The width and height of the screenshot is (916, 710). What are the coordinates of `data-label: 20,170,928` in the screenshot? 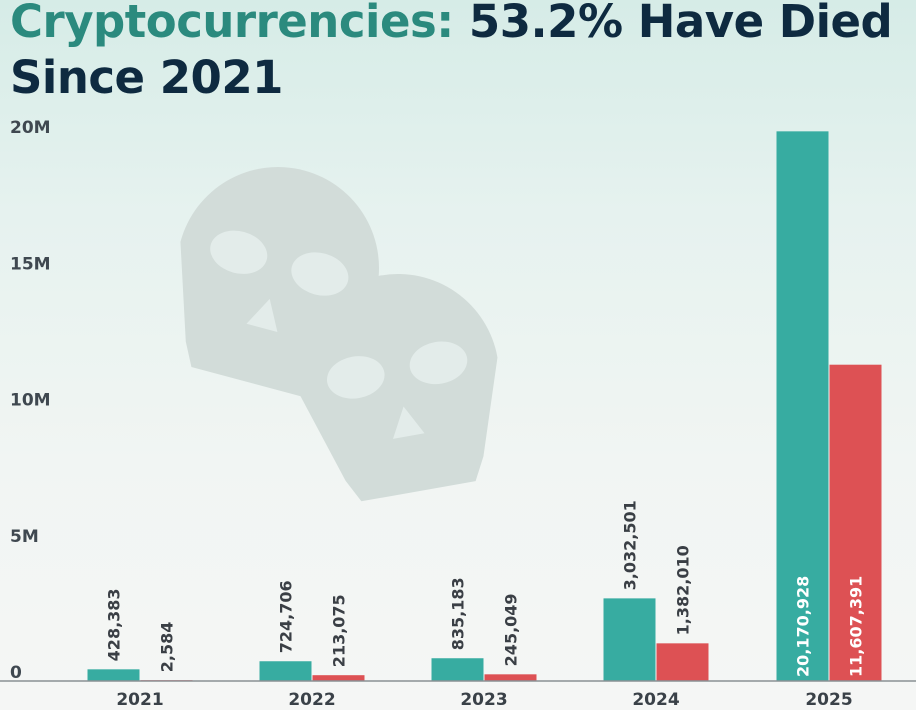 It's located at (803, 626).